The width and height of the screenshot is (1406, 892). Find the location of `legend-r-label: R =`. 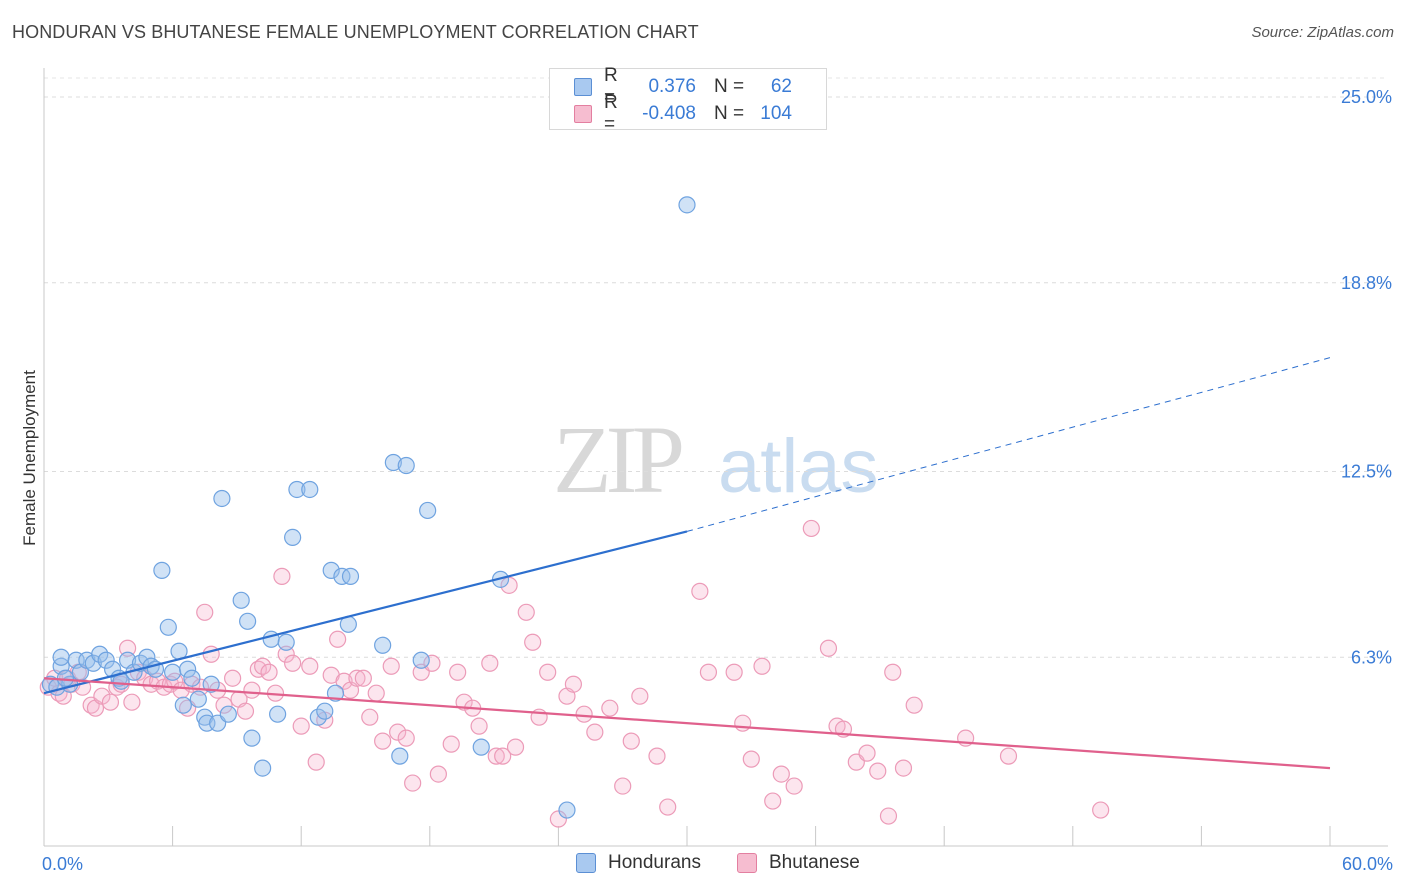

legend-r-label: R = is located at coordinates (611, 86).